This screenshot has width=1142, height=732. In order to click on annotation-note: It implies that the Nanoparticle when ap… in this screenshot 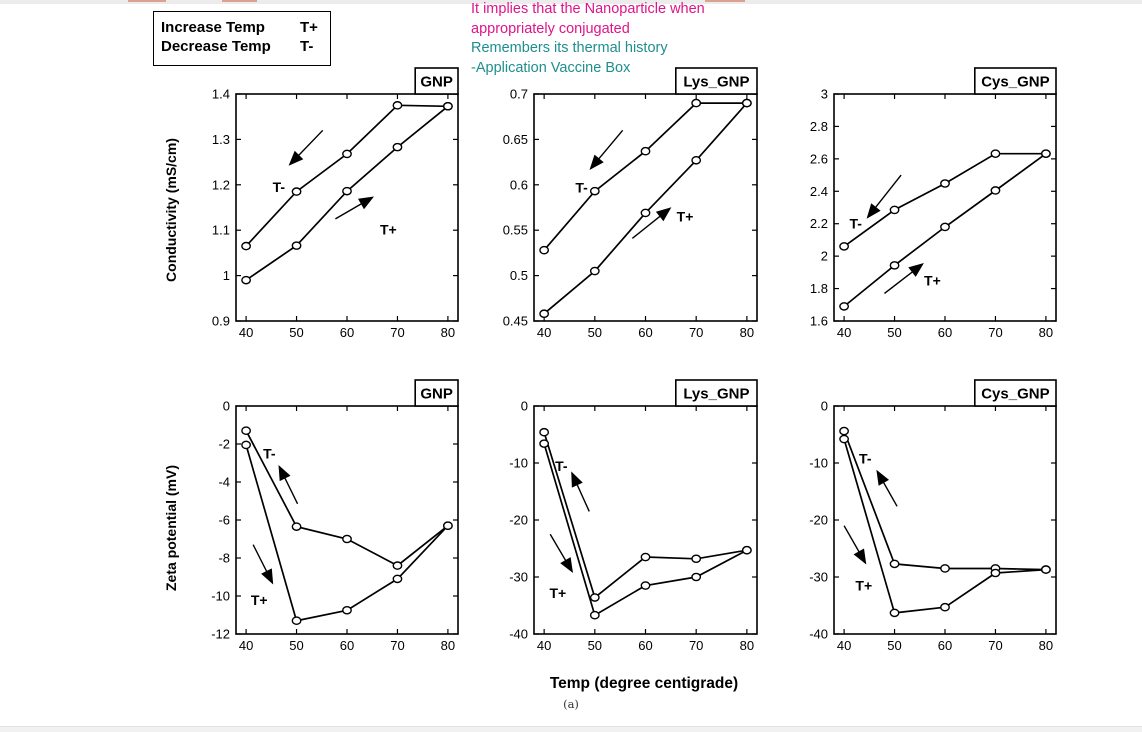, I will do `click(588, 39)`.